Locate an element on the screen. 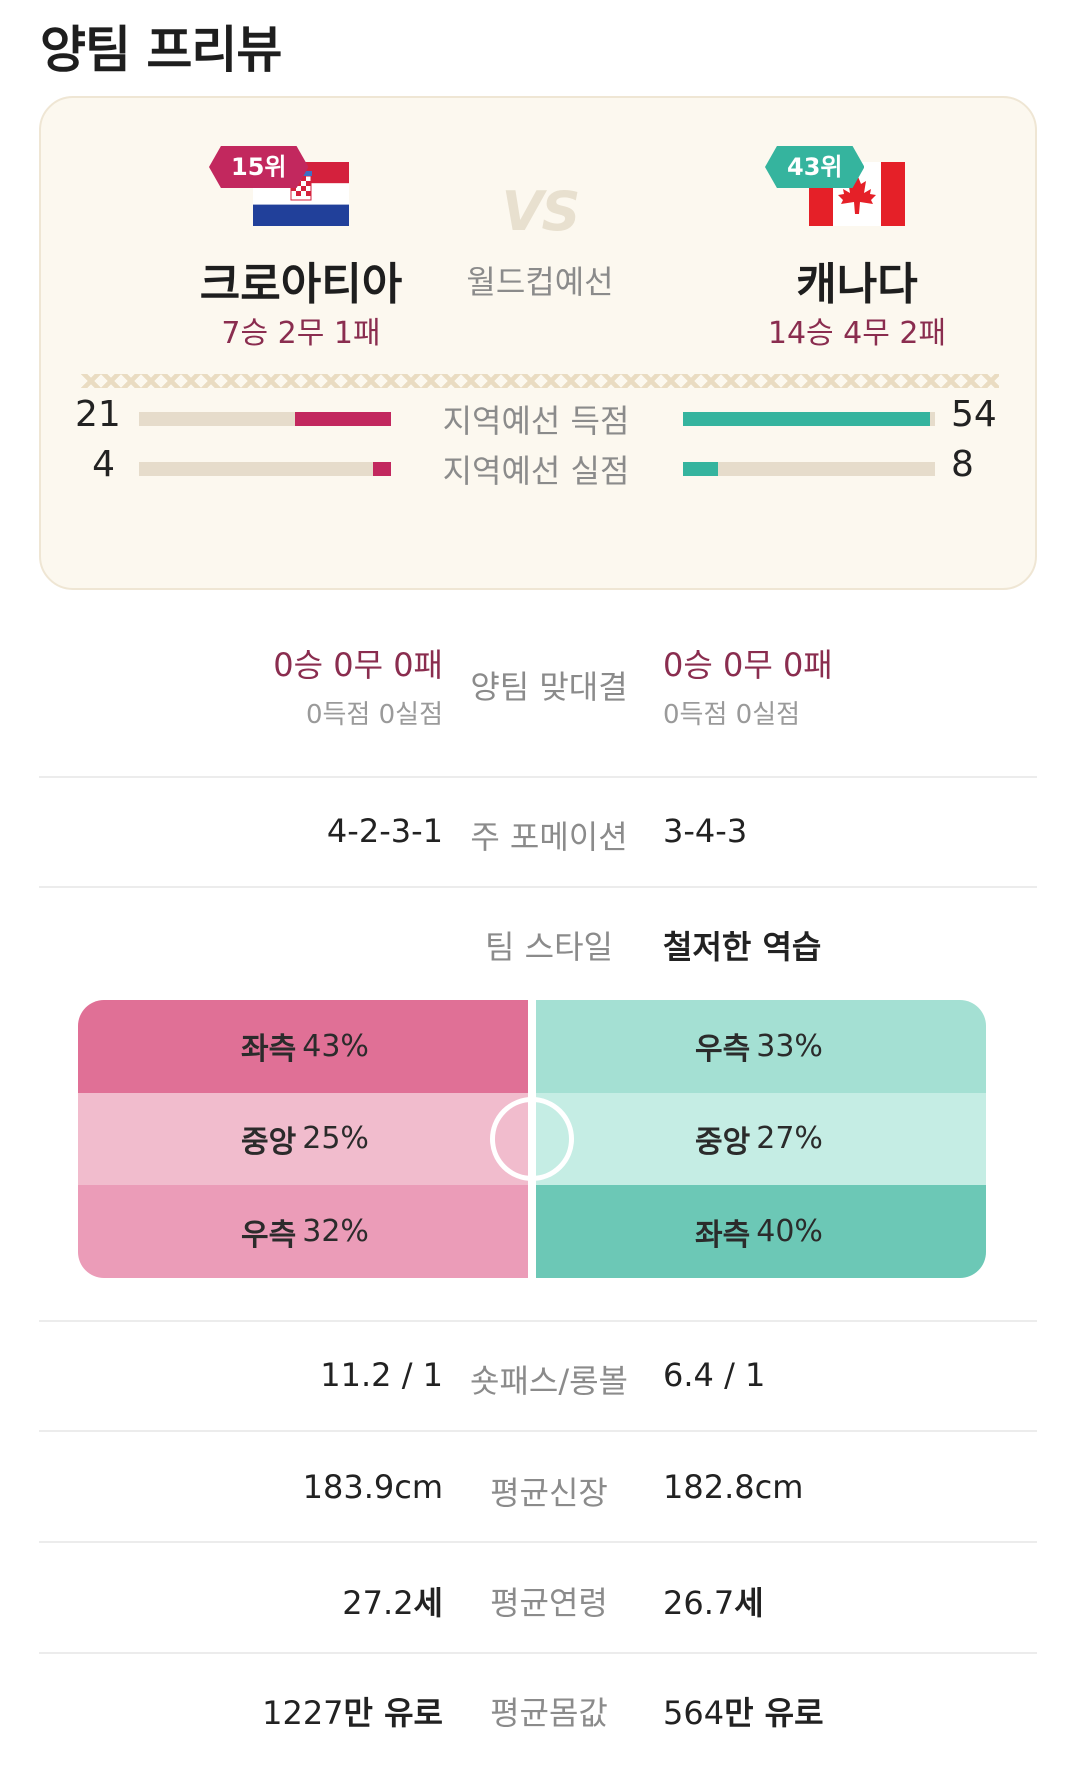  team-style-label: 팀 스타일 is located at coordinates (549, 947).